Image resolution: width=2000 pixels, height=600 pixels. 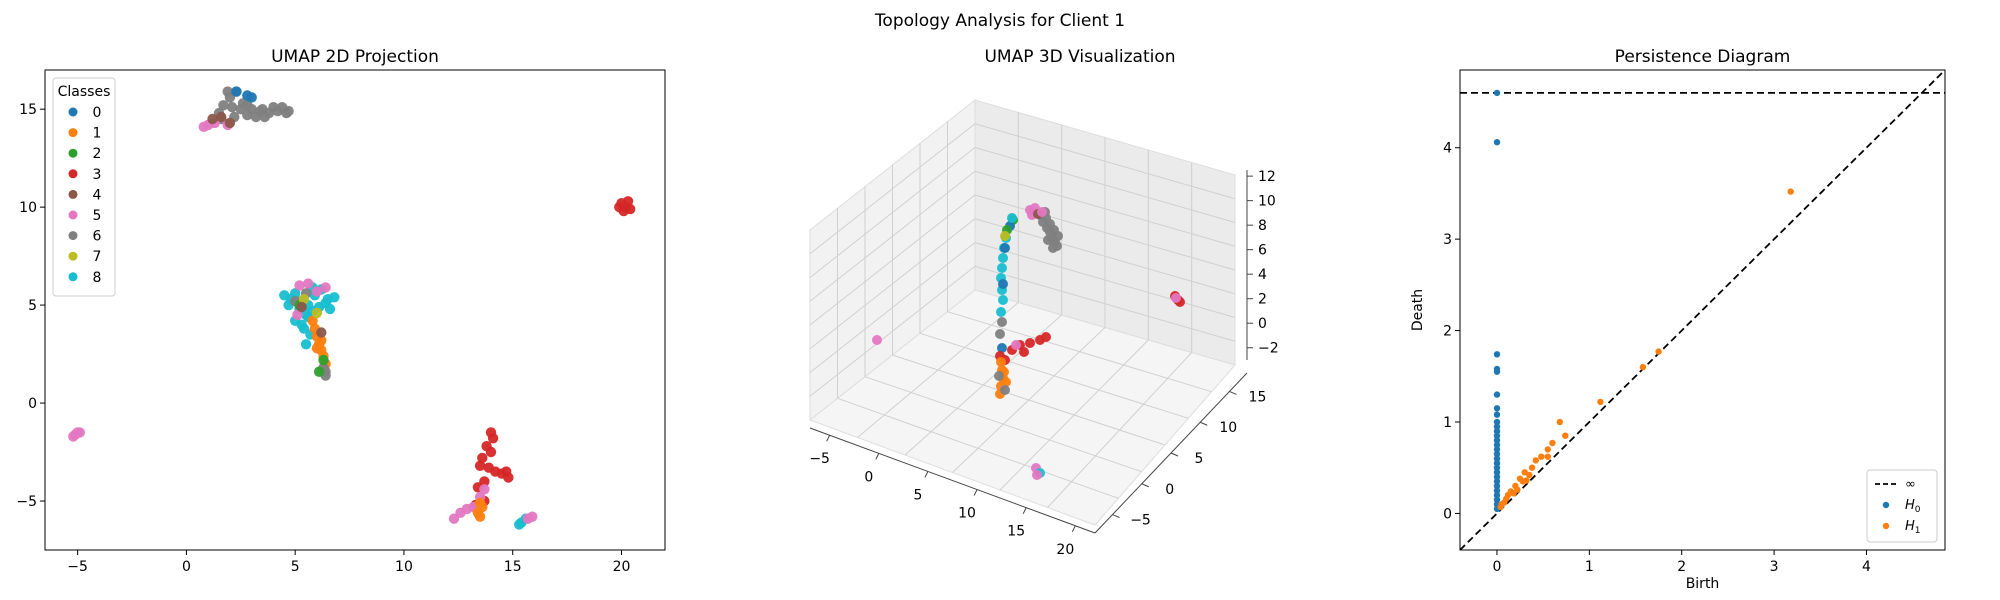 What do you see at coordinates (1262, 275) in the screenshot?
I see `z-tick-label: 4` at bounding box center [1262, 275].